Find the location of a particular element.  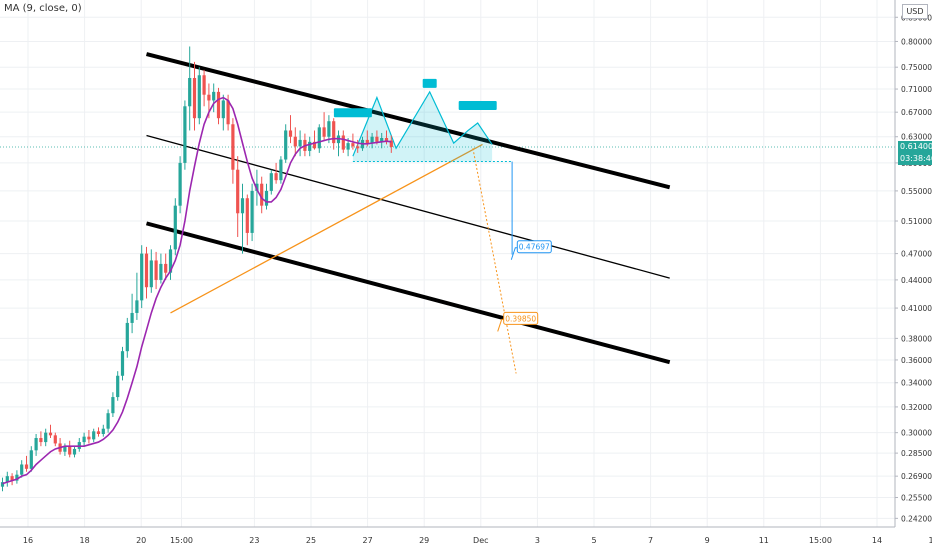

time-tick-label: 7 is located at coordinates (650, 540).